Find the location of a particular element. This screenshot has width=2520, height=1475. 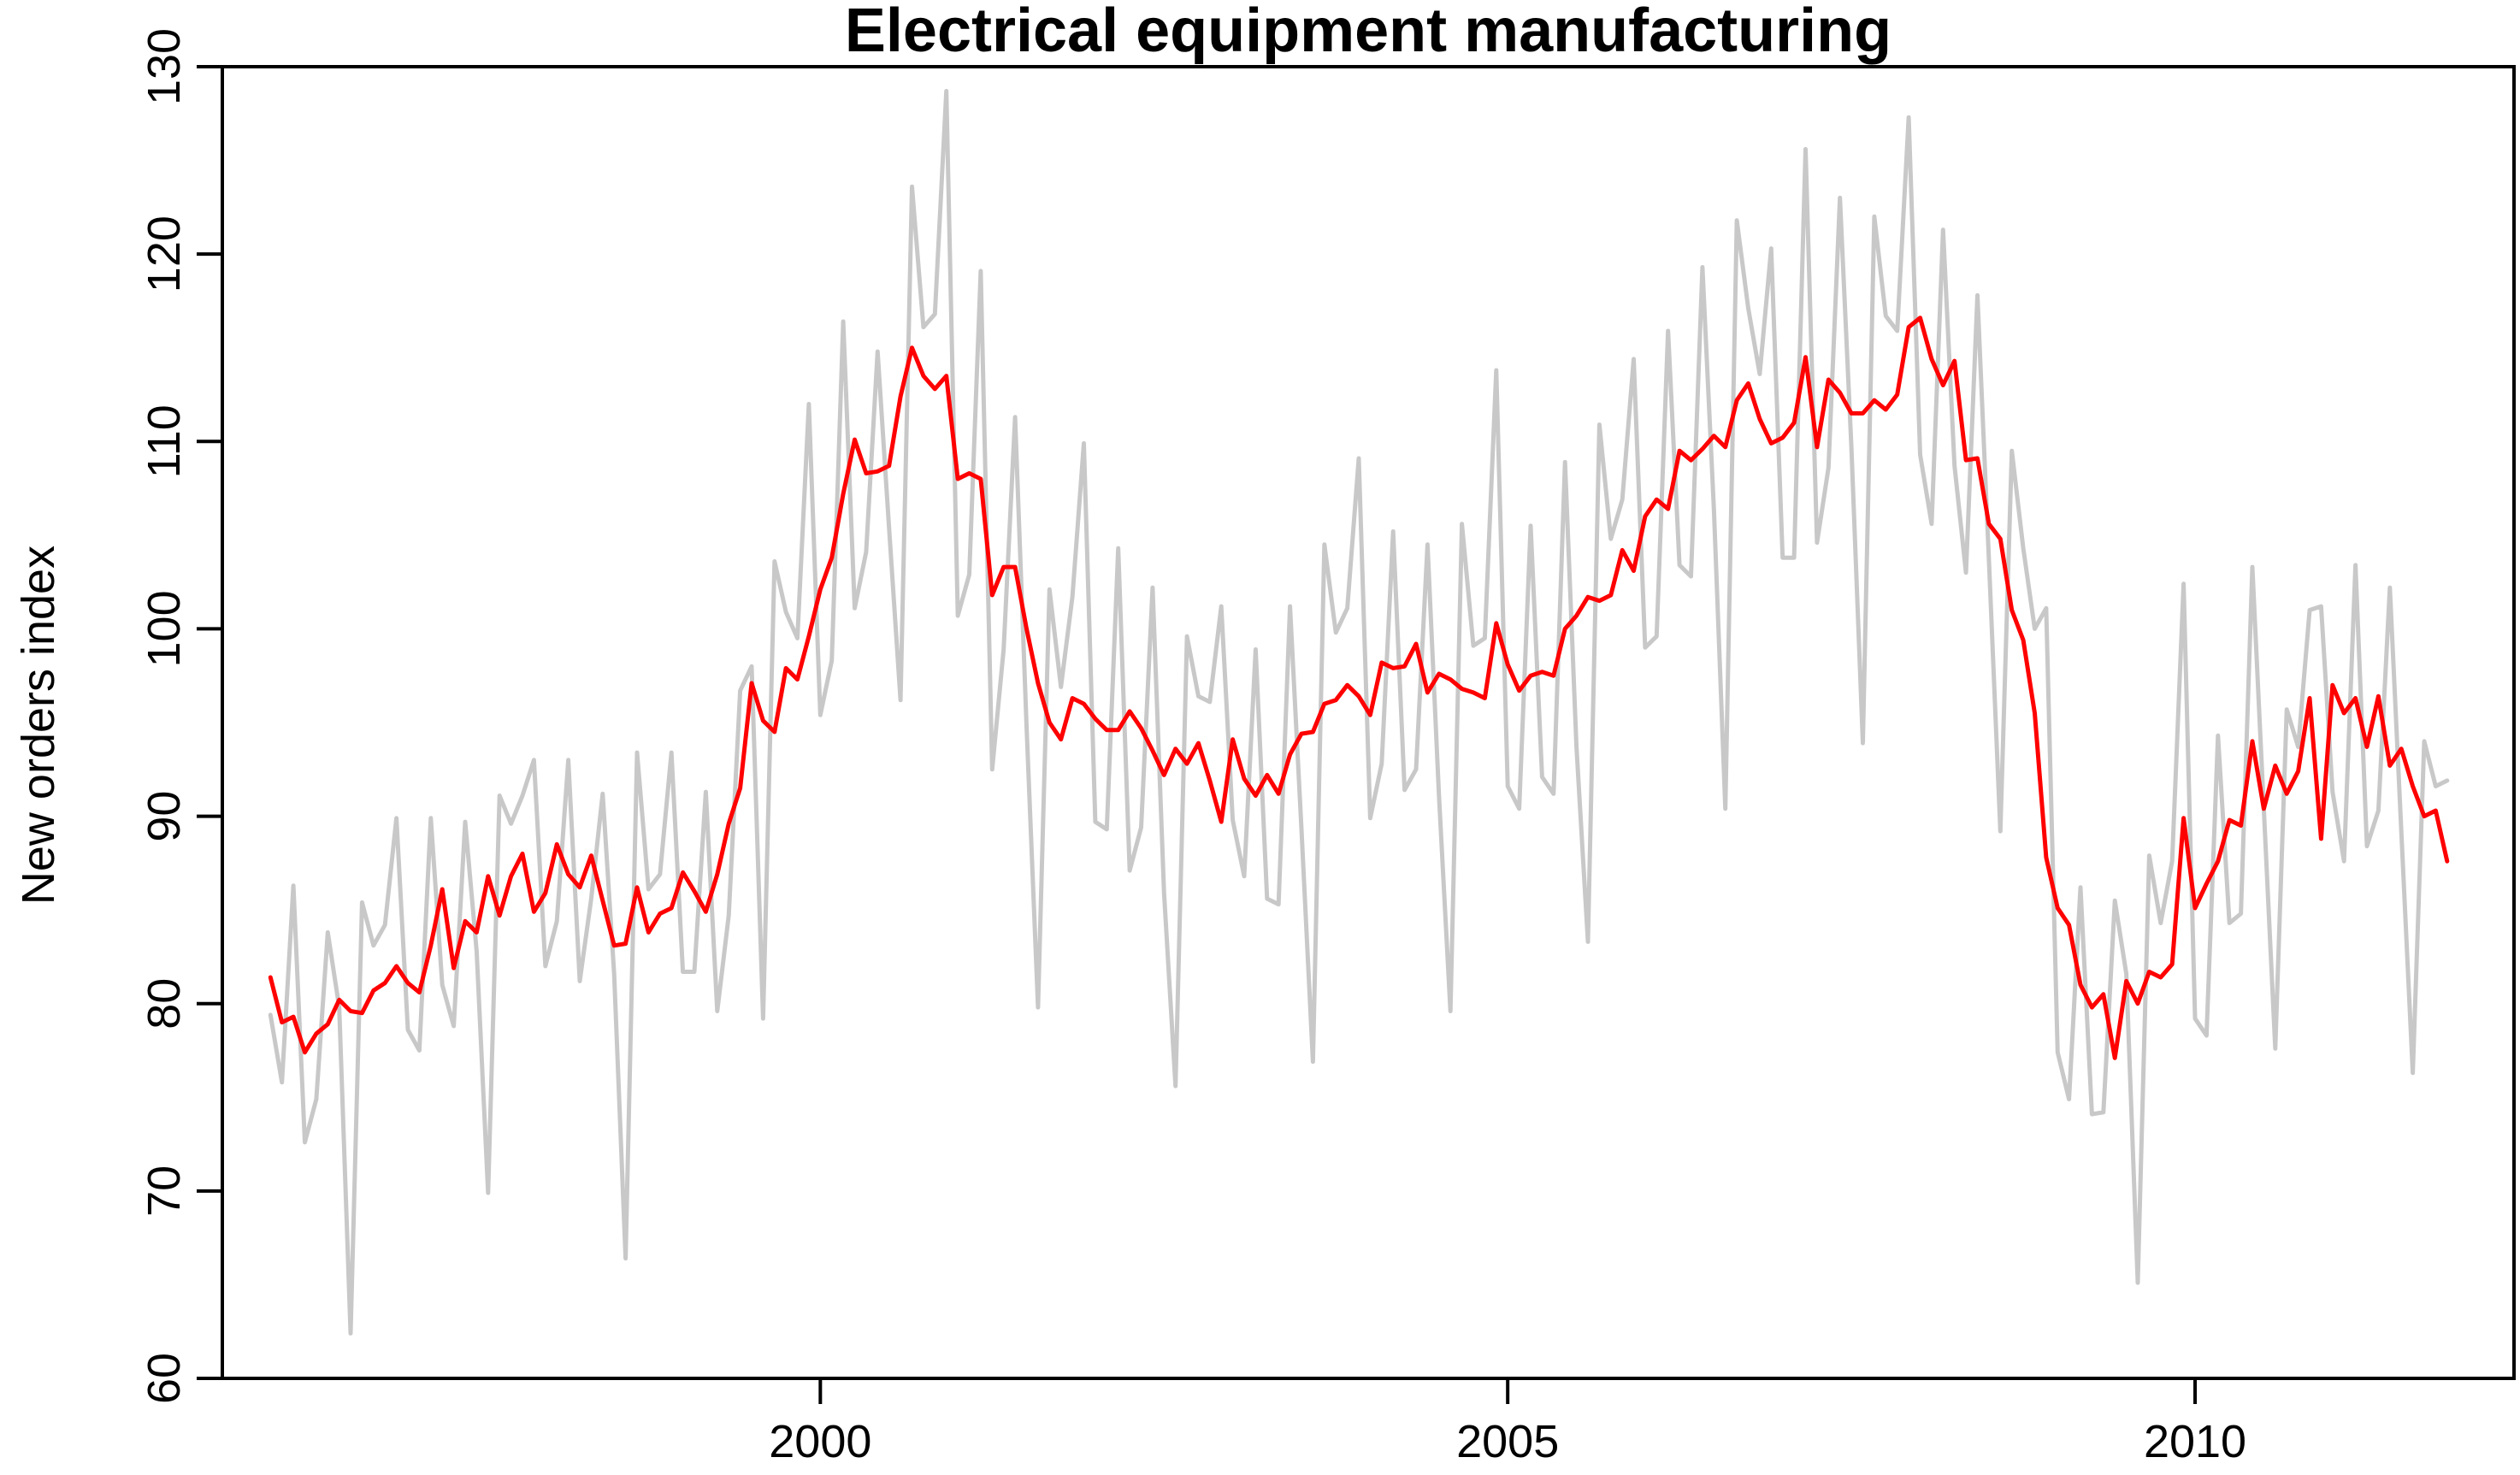

x-tick-label: 2000 is located at coordinates (820, 1441).